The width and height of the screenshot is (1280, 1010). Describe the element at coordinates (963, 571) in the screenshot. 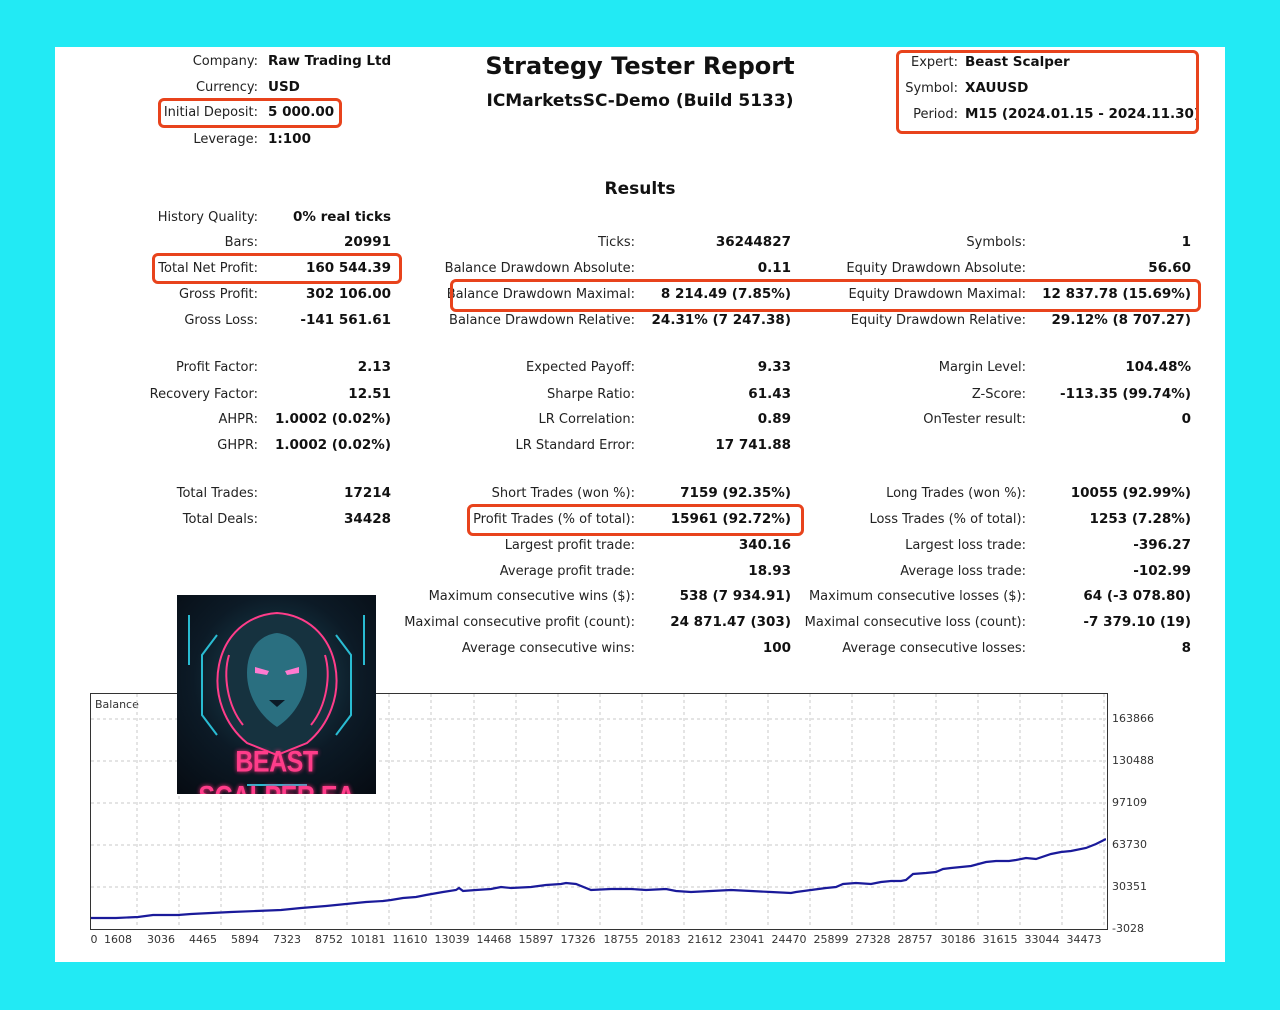

I see `stat-label: Average loss trade:` at that location.